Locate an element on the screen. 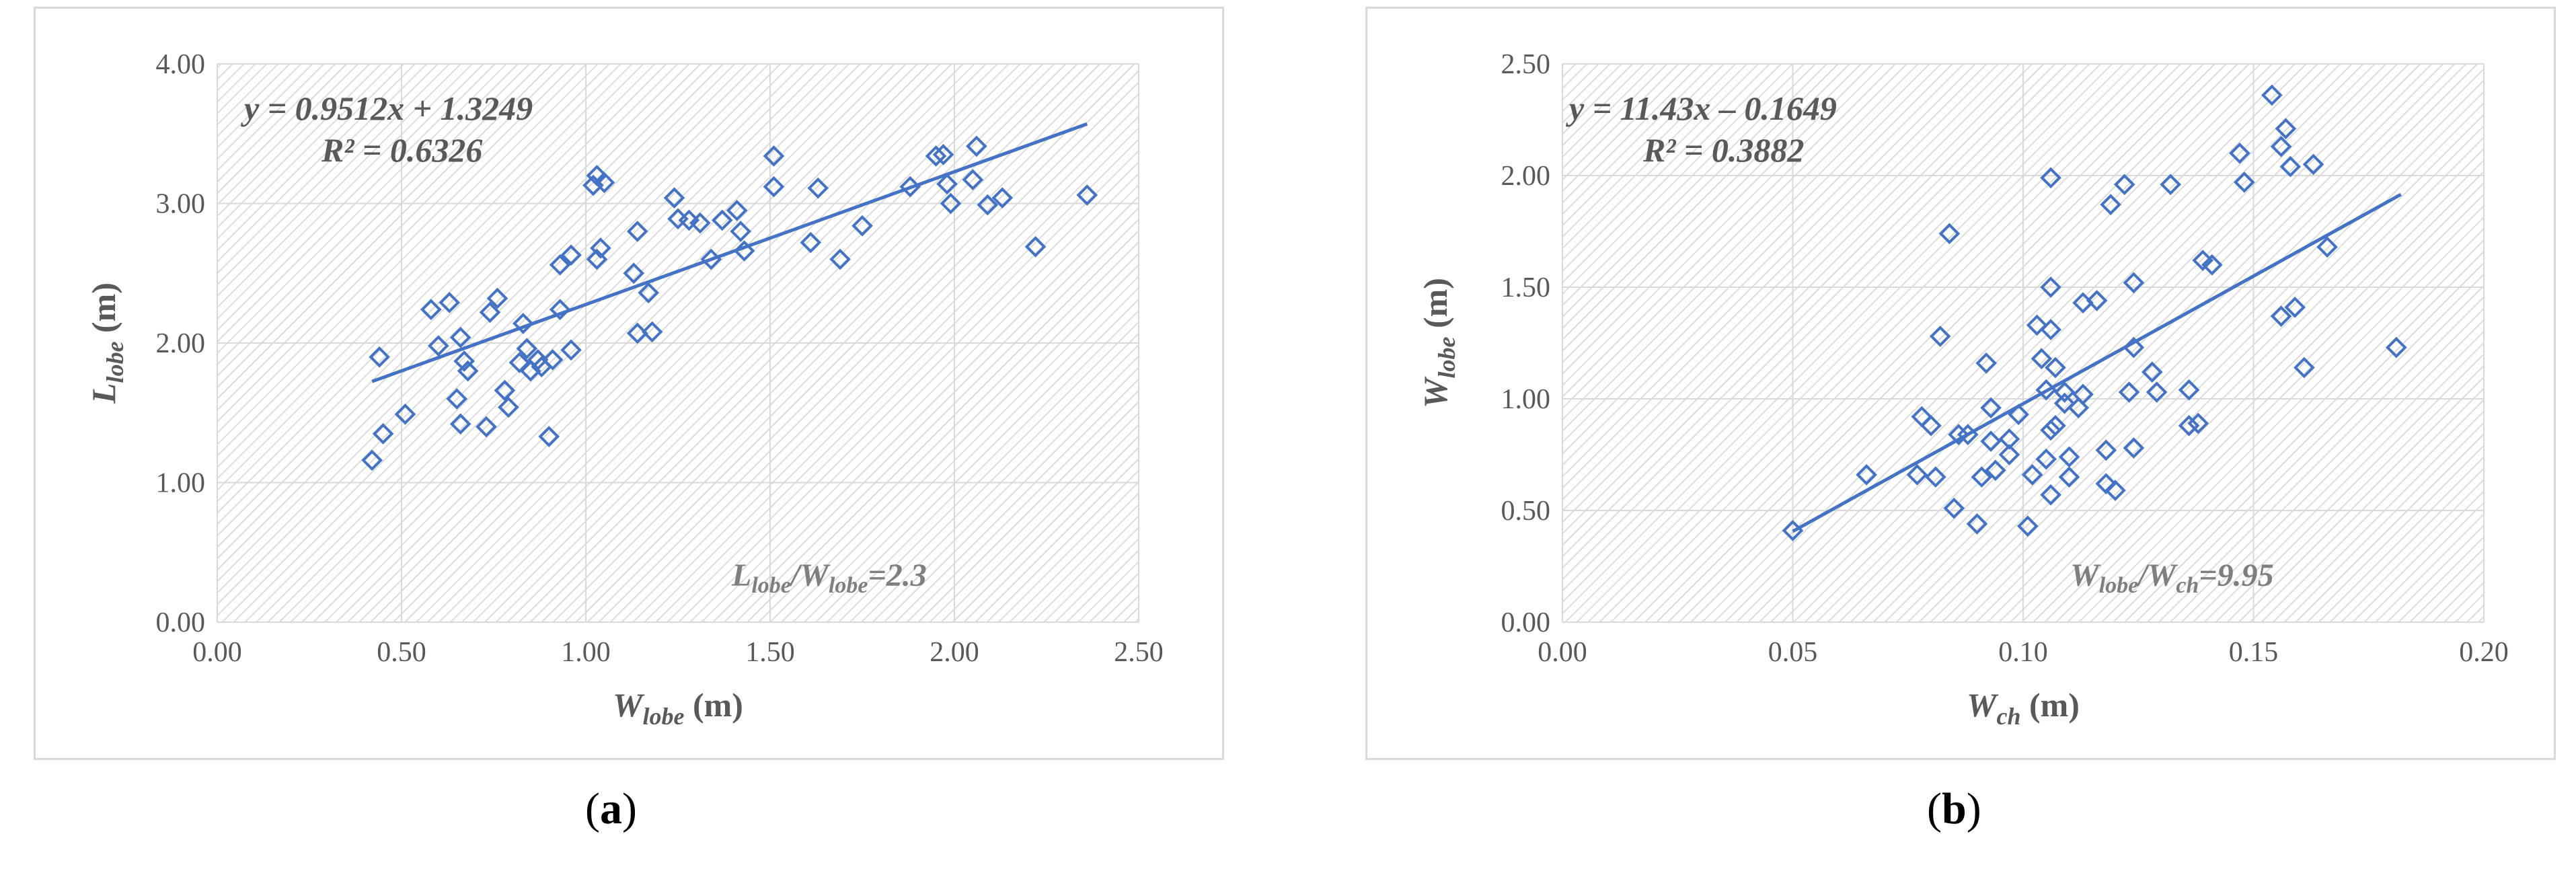  x-tick-label: 1.00 is located at coordinates (586, 652).